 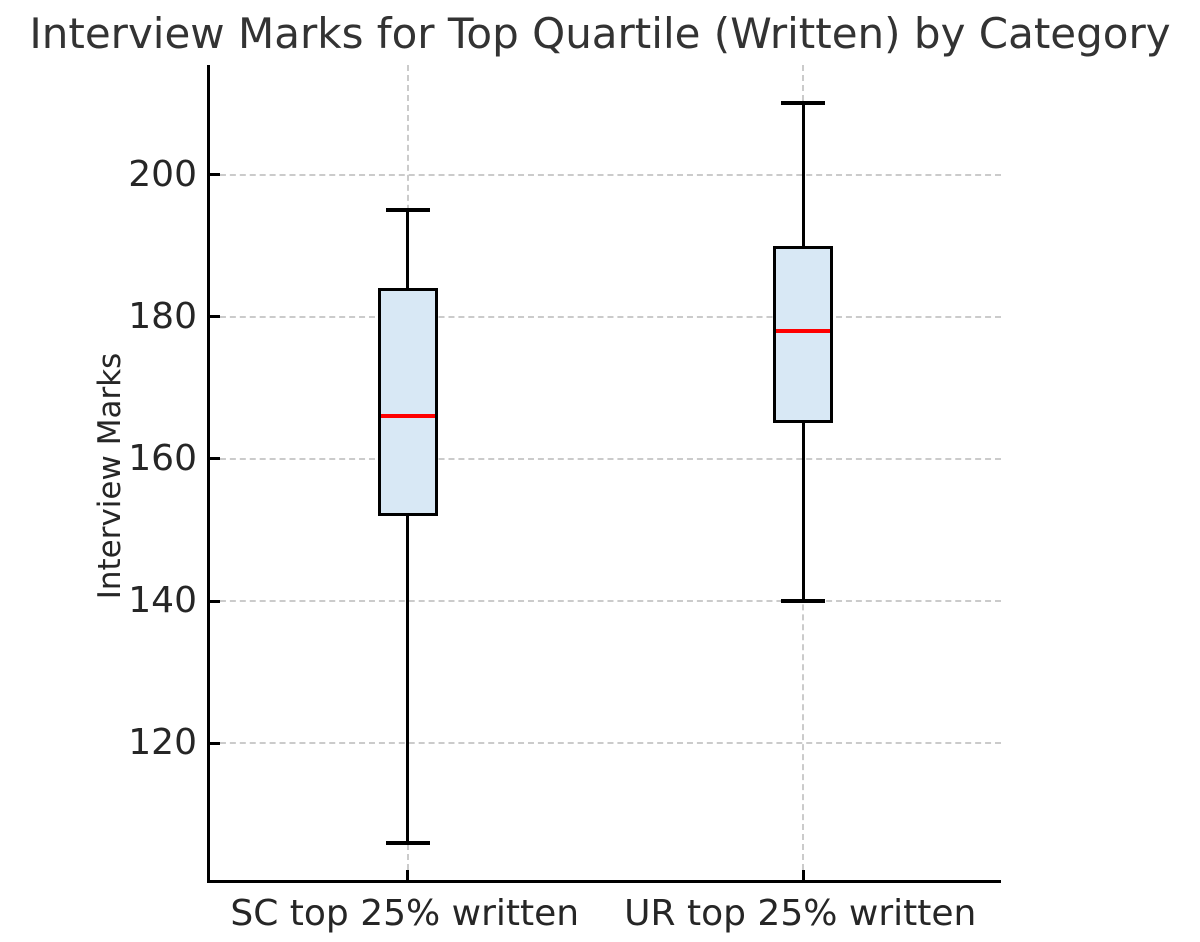 What do you see at coordinates (405, 913) in the screenshot?
I see `x-tick-label: SC top 25% written` at bounding box center [405, 913].